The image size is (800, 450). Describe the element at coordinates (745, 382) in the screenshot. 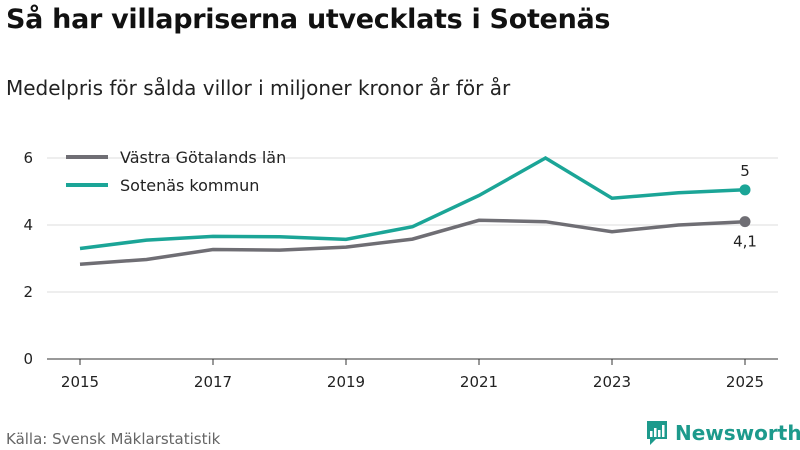

I see `x-tick-label: 2025` at that location.